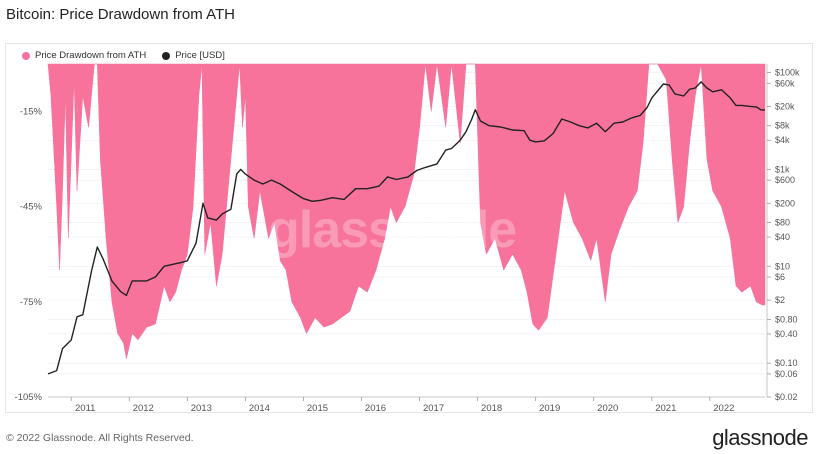 This screenshot has height=454, width=820. What do you see at coordinates (785, 203) in the screenshot?
I see `y-right-tick-label: $200` at bounding box center [785, 203].